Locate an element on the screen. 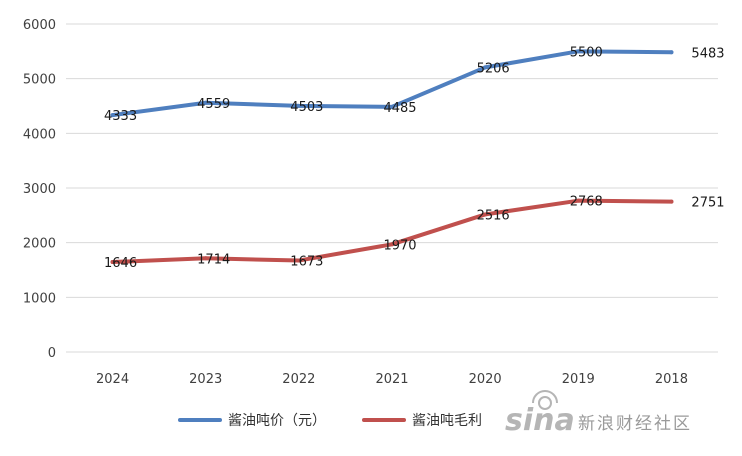  data-label: 1646 is located at coordinates (120, 263).